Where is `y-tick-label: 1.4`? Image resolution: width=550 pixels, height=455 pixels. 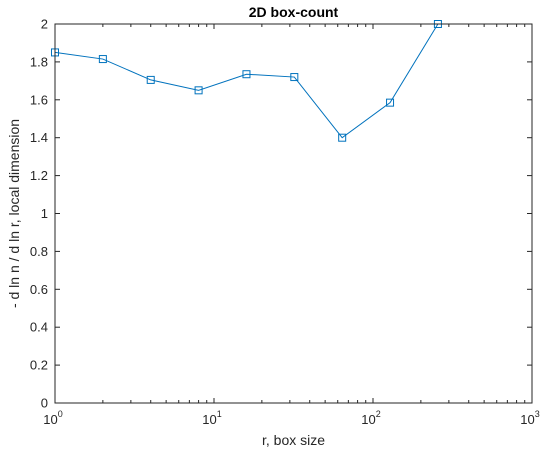
y-tick-label: 1.4 is located at coordinates (39, 137).